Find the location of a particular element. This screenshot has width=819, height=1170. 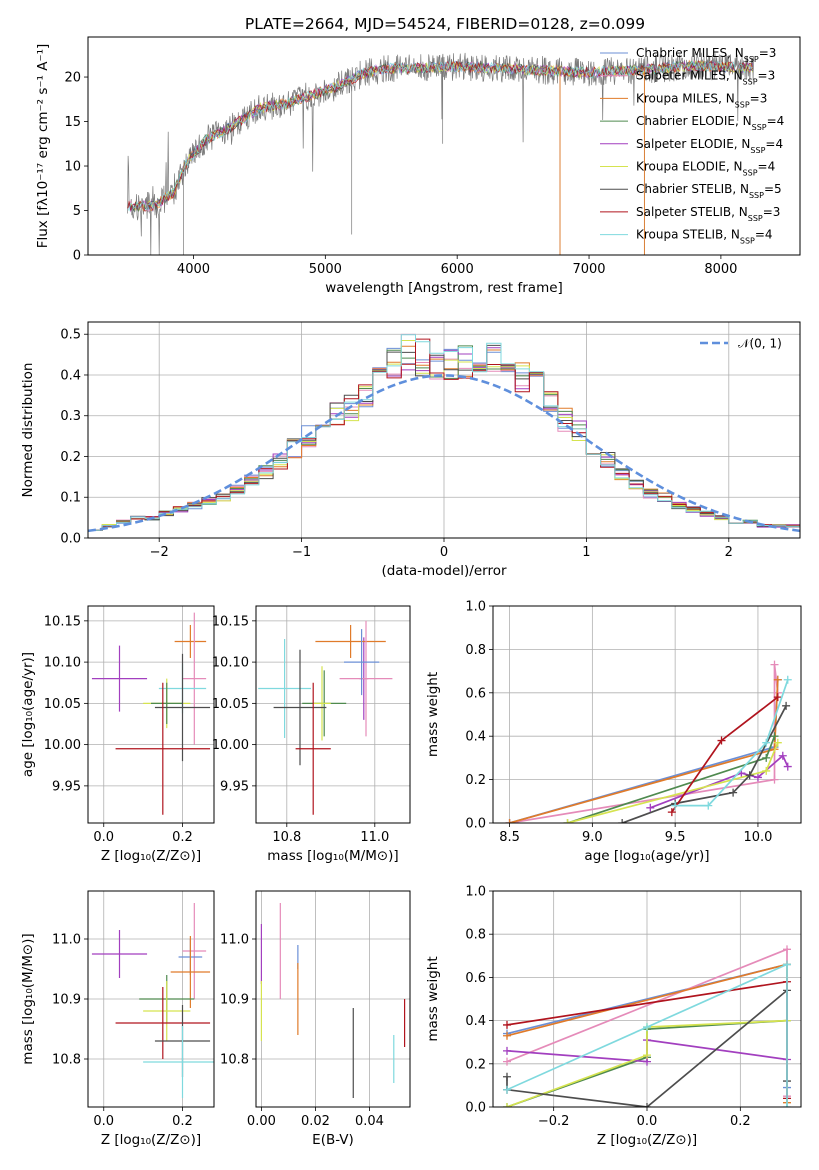

mass-vs-extinction-plot: 0.00 0.02 0.04 10.8 10.9 11.0 E(B-V) is located at coordinates (315, 1019).